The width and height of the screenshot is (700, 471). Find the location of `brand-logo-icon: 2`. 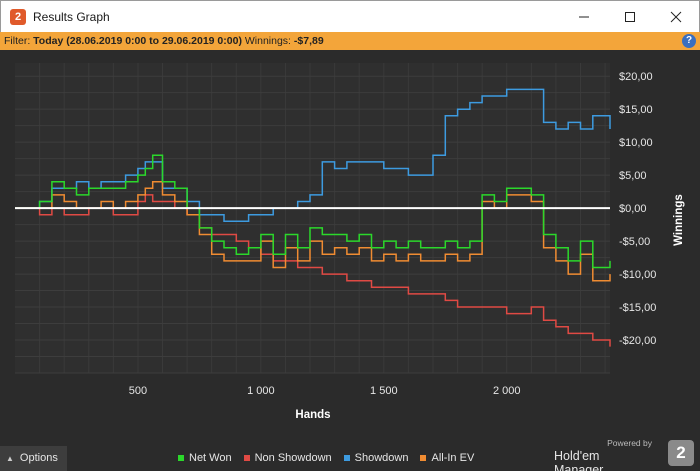

brand-logo-icon: 2 is located at coordinates (681, 453).